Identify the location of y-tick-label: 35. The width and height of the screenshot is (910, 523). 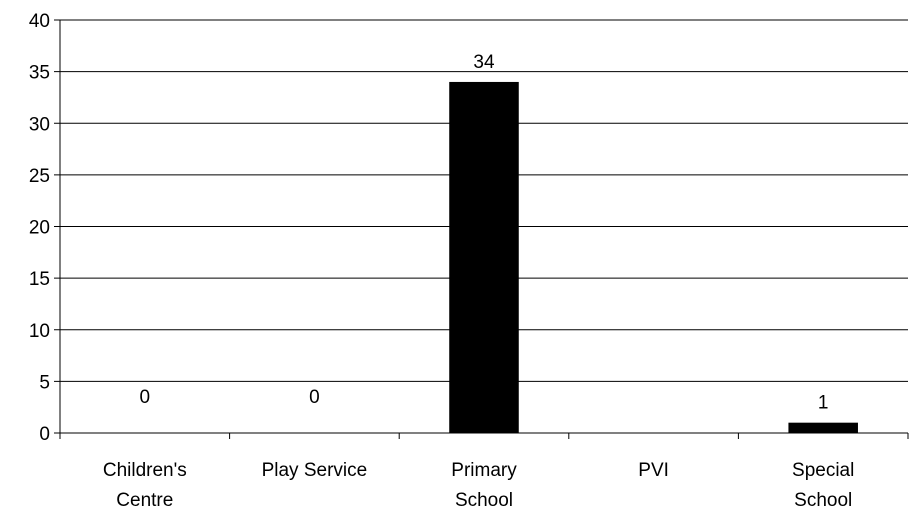
(39, 73).